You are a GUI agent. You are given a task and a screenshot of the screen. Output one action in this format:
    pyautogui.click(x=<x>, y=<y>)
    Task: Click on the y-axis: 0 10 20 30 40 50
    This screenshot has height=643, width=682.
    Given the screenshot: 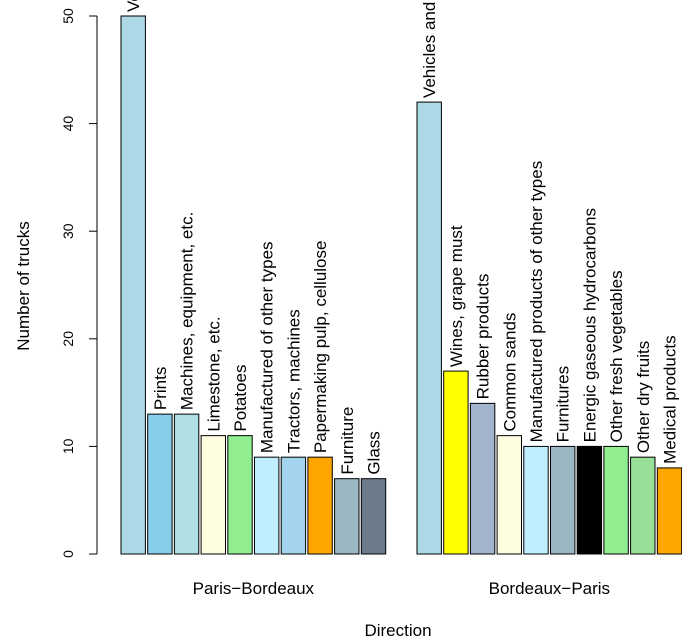 What is the action you would take?
    pyautogui.click(x=79, y=283)
    